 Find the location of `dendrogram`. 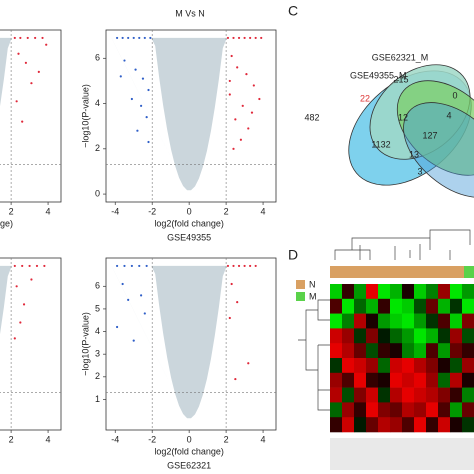

dendrogram is located at coordinates (402, 244).